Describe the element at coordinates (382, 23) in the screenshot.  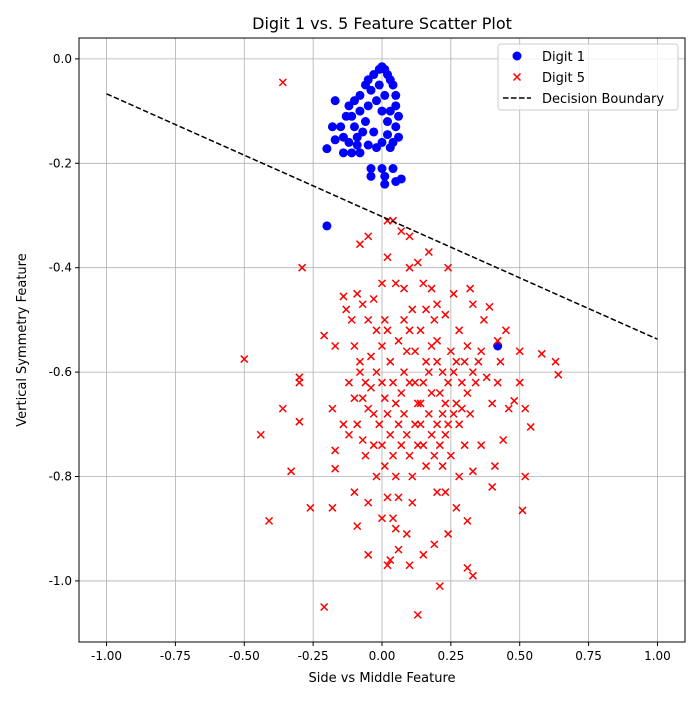
I see `chart-title: Digit 1 vs. 5 Feature Scatter Plot` at that location.